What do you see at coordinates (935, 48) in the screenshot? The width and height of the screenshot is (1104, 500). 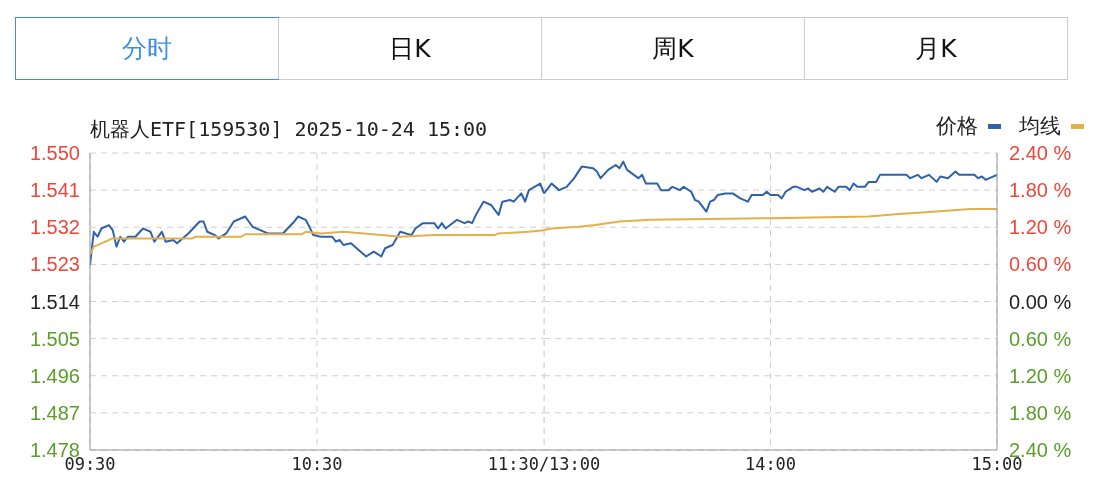 I see `text: 月K` at bounding box center [935, 48].